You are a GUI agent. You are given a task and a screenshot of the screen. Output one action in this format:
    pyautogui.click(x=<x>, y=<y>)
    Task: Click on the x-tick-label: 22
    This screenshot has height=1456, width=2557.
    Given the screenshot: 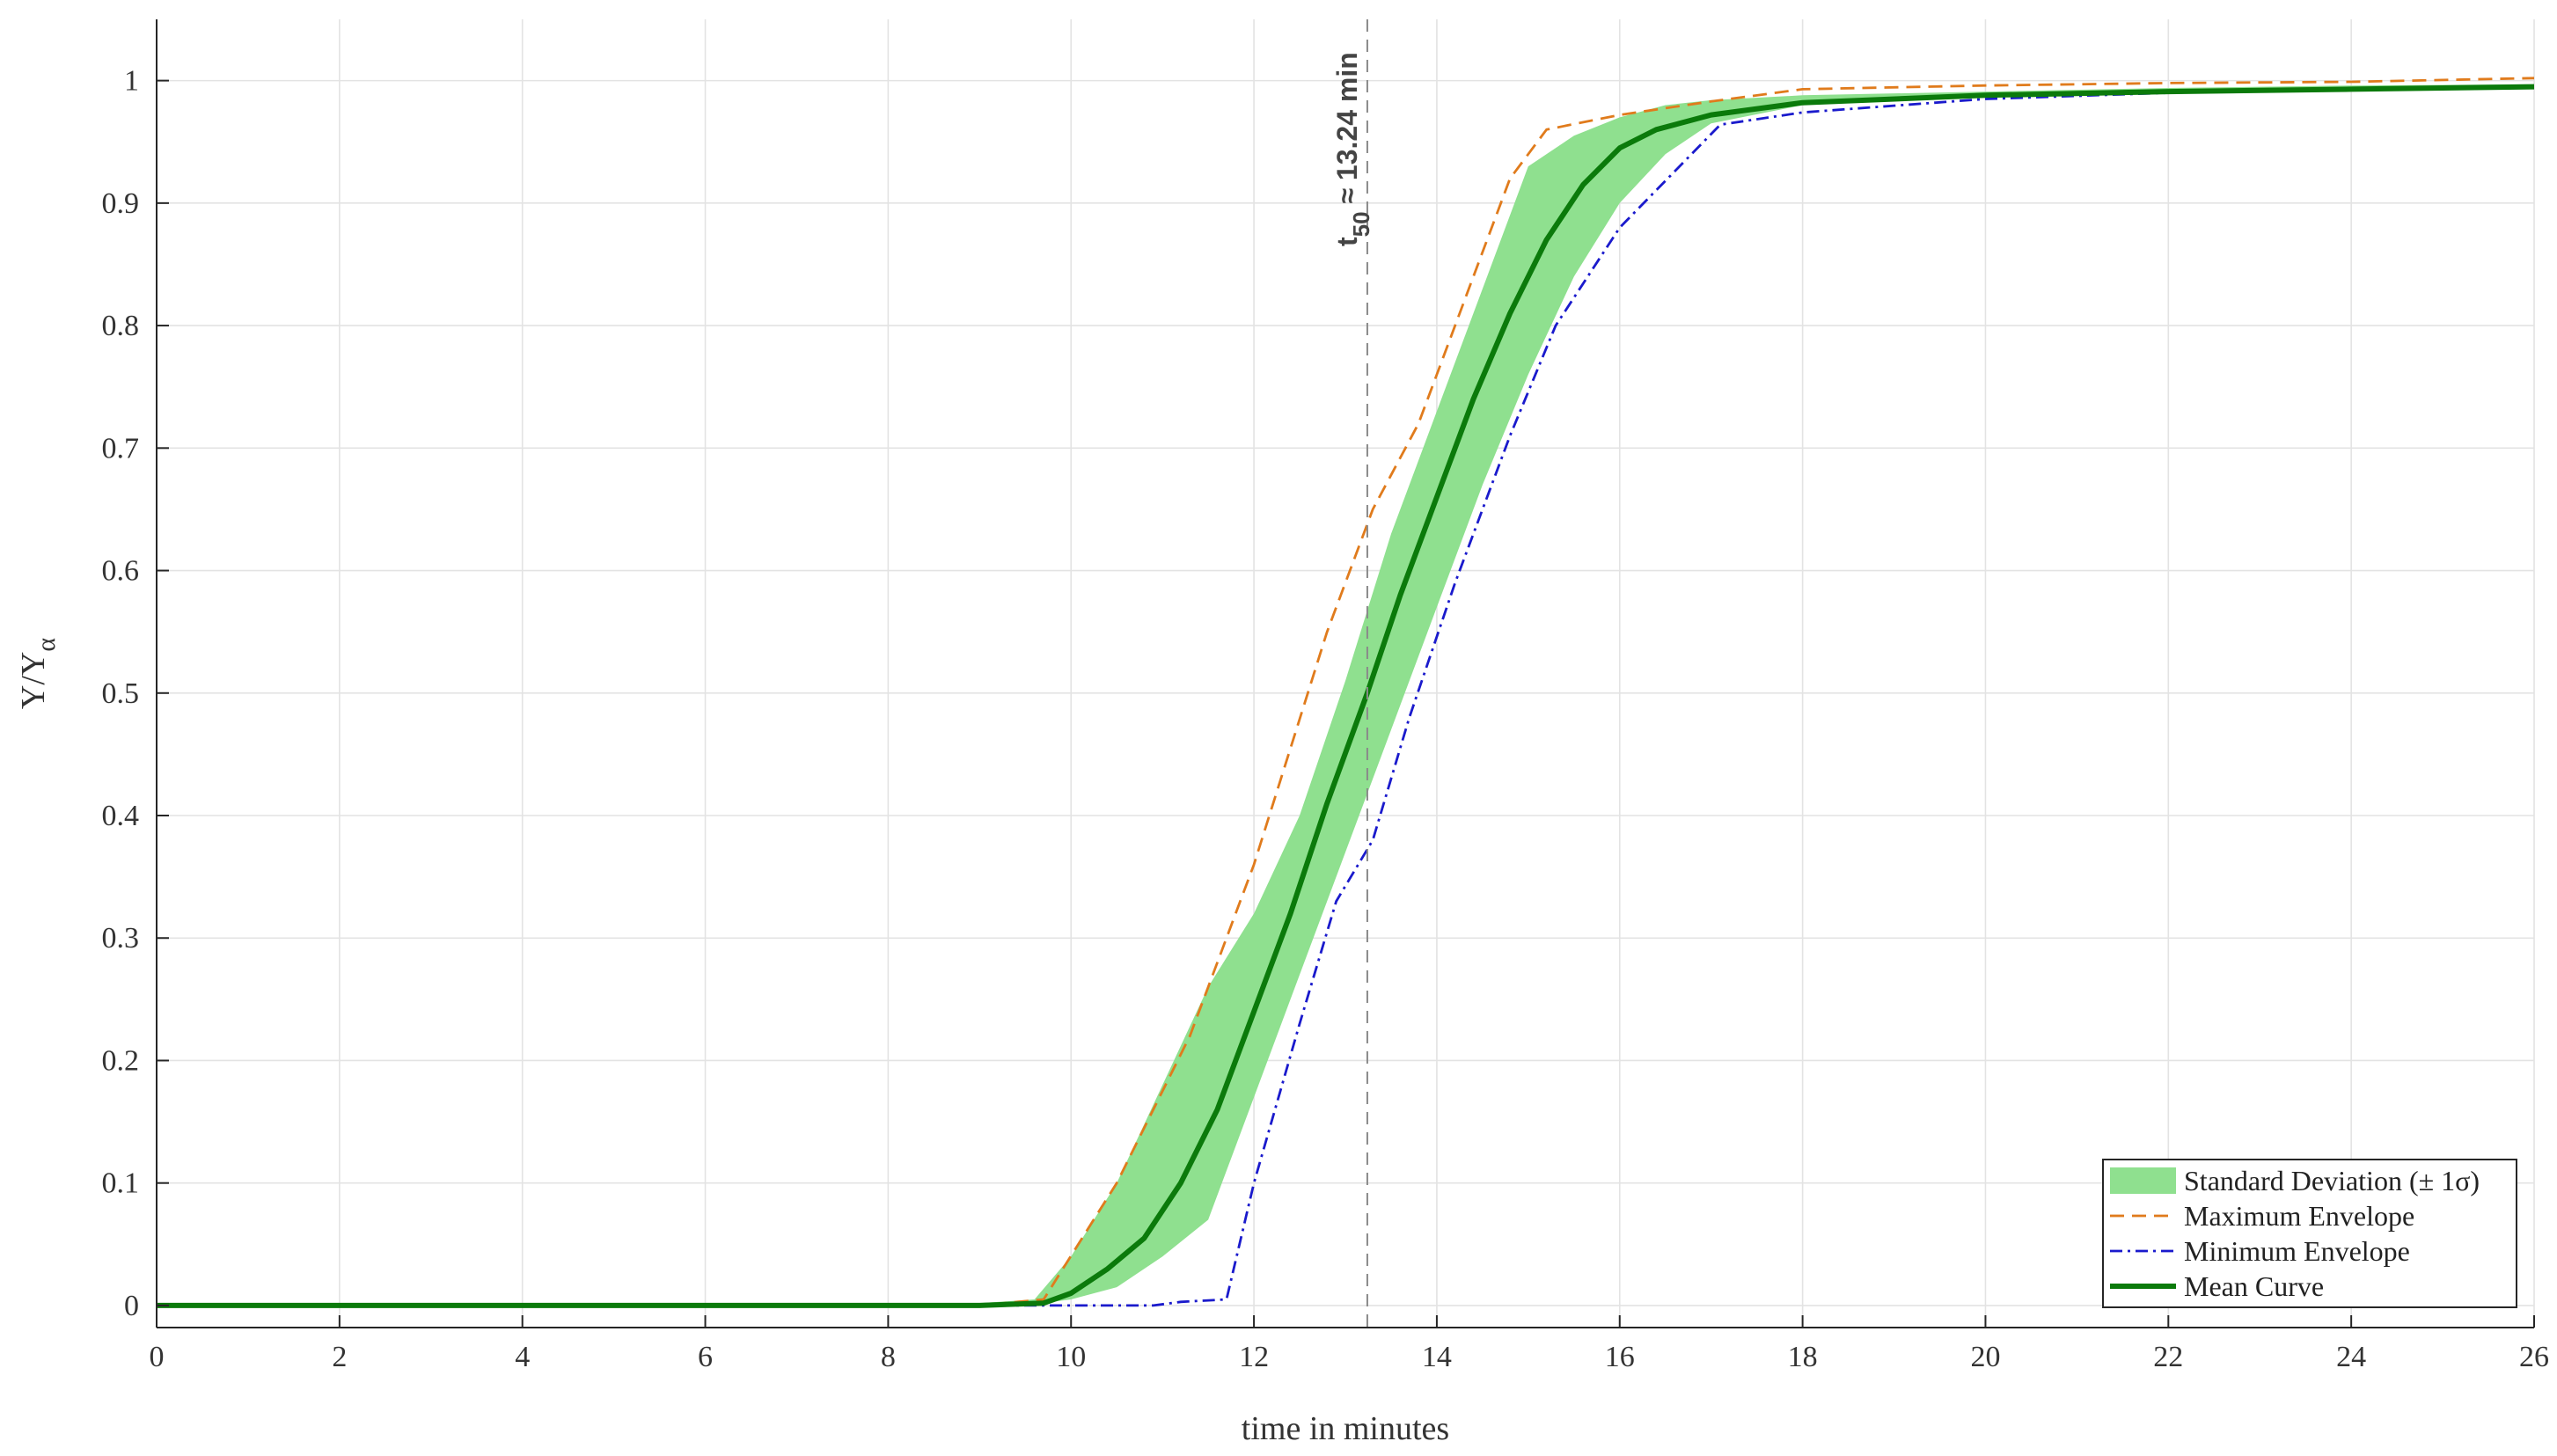 What is the action you would take?
    pyautogui.click(x=2168, y=1357)
    